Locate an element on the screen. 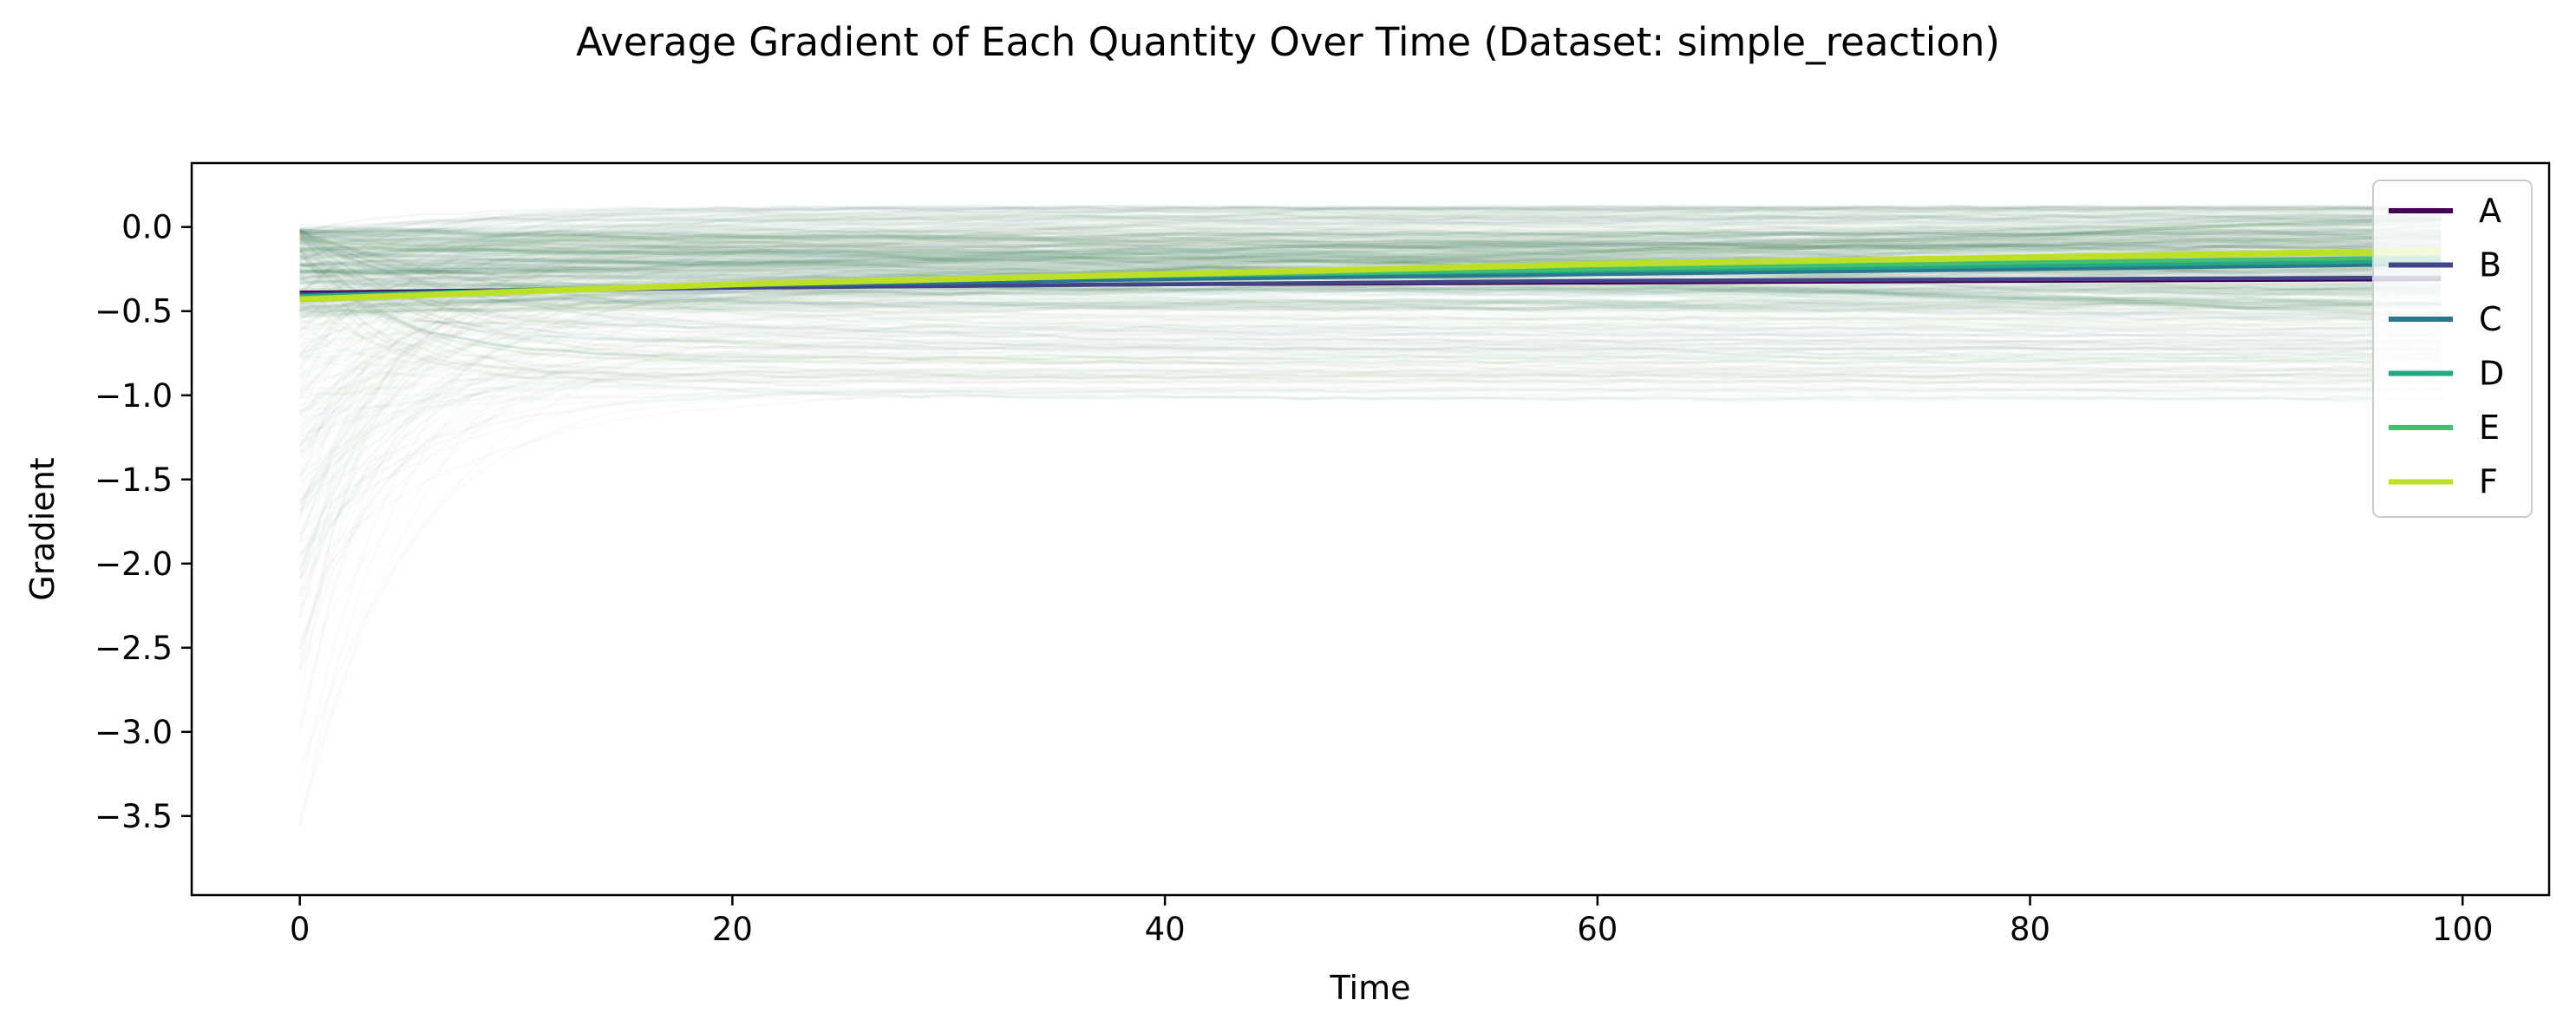 Image resolution: width=2576 pixels, height=1033 pixels. x-tick-label: 80 is located at coordinates (2030, 929).